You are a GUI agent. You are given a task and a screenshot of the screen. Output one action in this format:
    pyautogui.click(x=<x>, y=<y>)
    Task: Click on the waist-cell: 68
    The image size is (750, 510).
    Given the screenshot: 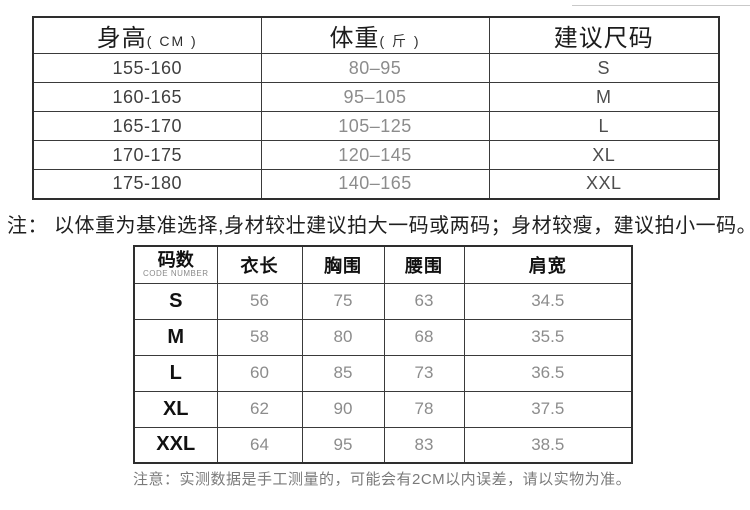 What is the action you would take?
    pyautogui.click(x=424, y=337)
    